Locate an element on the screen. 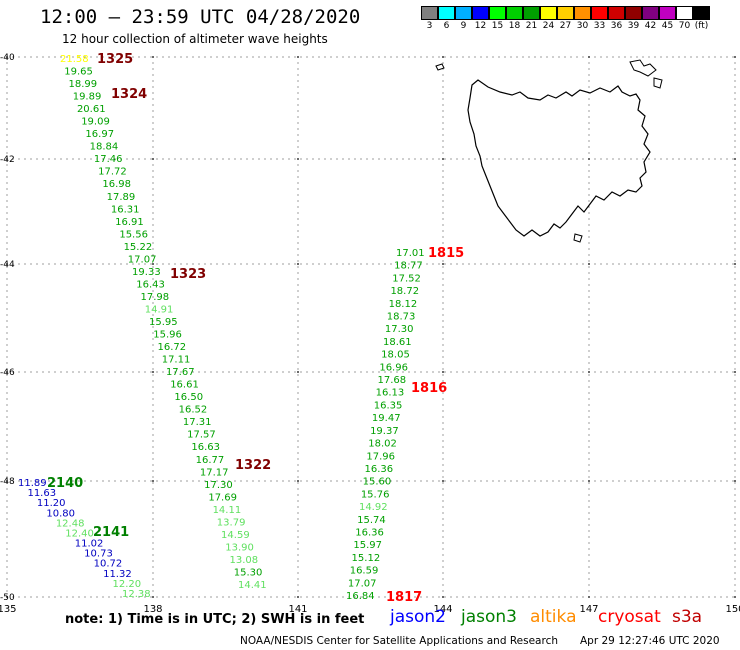 The width and height of the screenshot is (740, 650). latitude-tick-label: -42 is located at coordinates (7, 160).